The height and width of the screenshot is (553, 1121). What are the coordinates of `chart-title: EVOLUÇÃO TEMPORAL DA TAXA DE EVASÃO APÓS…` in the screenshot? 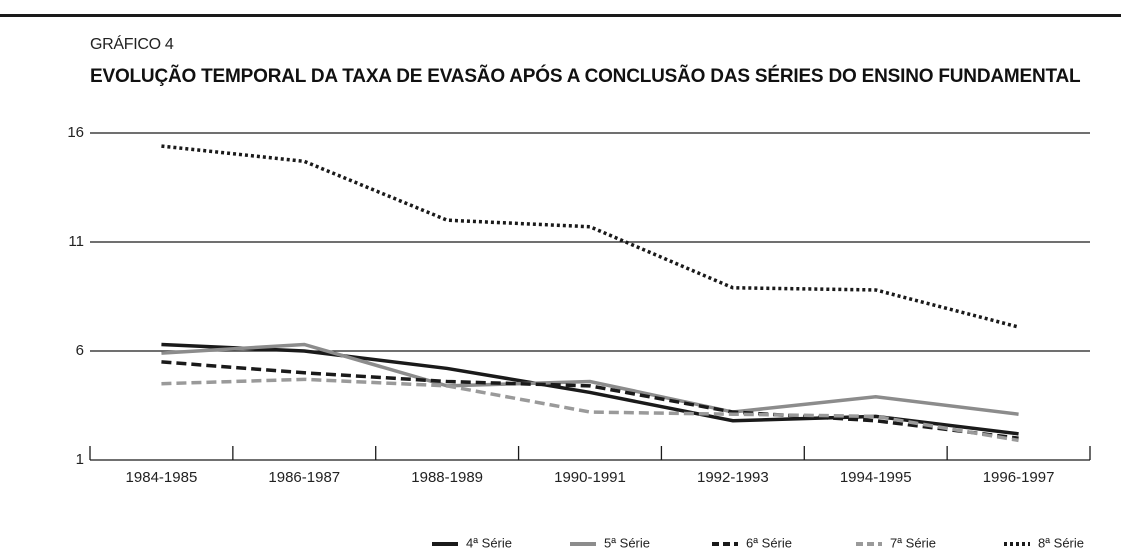 It's located at (585, 76).